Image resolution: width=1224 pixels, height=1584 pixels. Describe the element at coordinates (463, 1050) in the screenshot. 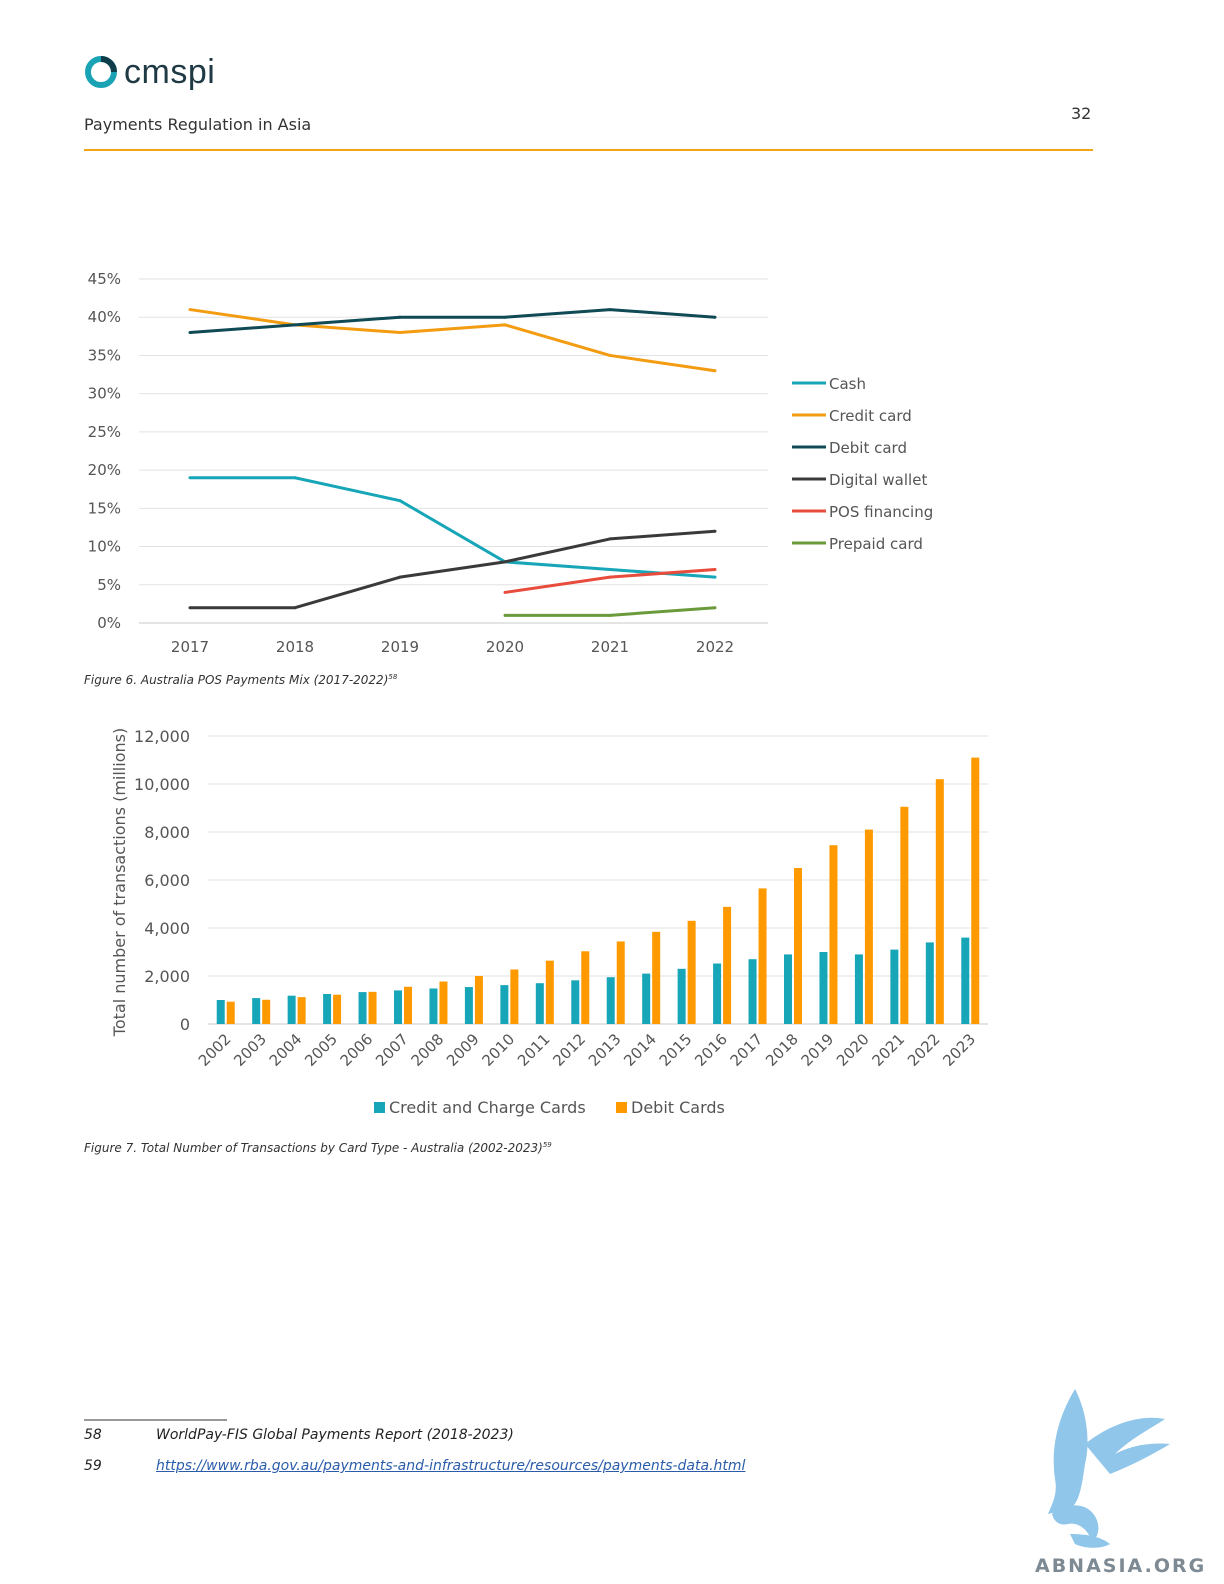

I see `x-tick-label: 2009` at that location.